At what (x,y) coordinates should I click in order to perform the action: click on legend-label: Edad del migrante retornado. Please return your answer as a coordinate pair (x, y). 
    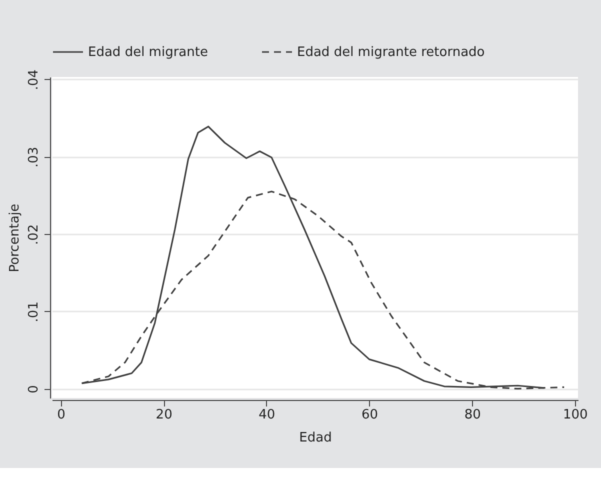
    Looking at the image, I should click on (391, 52).